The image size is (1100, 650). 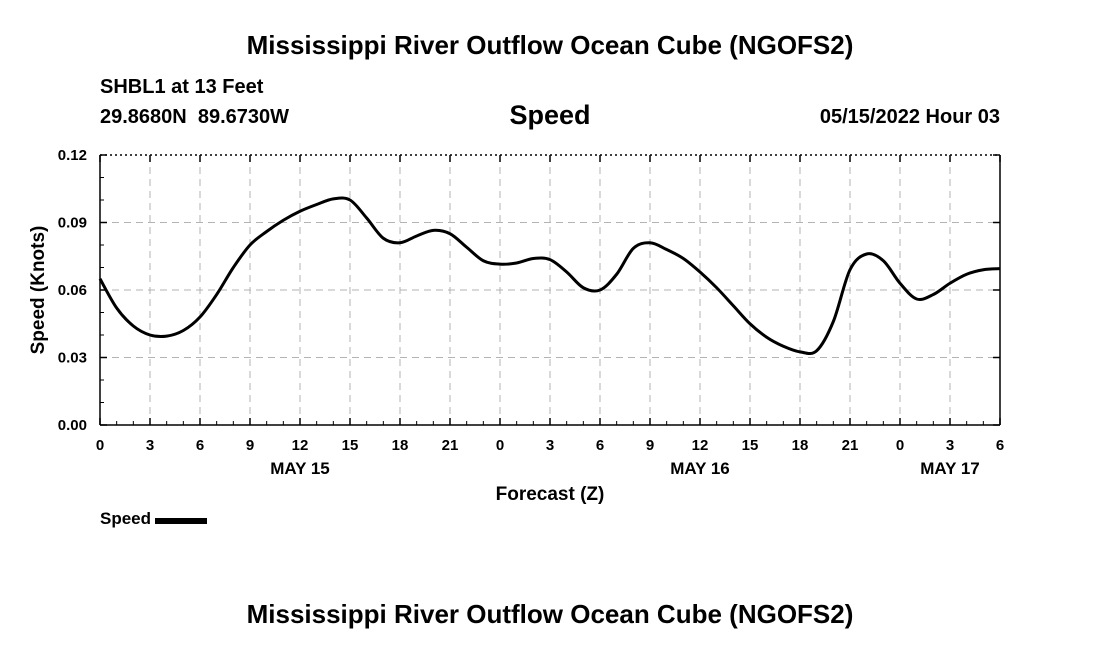 What do you see at coordinates (72, 358) in the screenshot?
I see `y-tick-label: 0.03` at bounding box center [72, 358].